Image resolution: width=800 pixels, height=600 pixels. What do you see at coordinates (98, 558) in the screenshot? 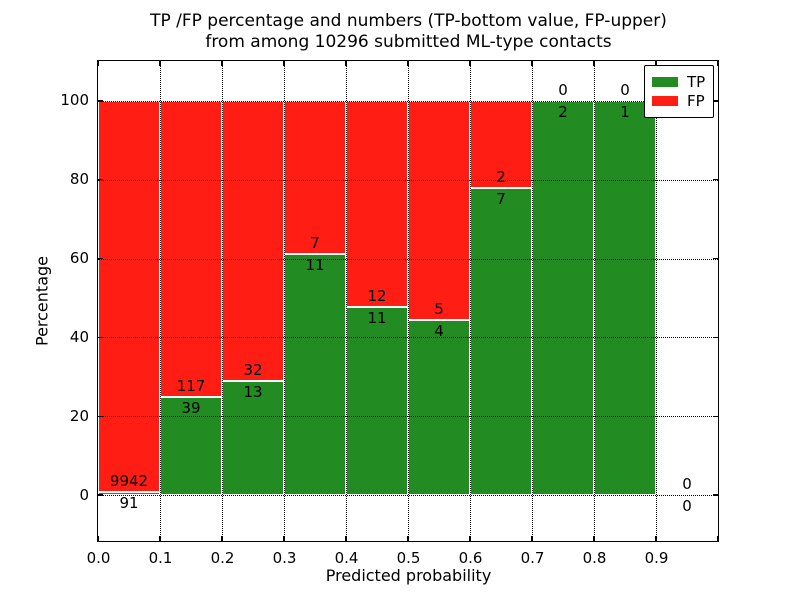
I see `x-tick-label: 0.0` at bounding box center [98, 558].